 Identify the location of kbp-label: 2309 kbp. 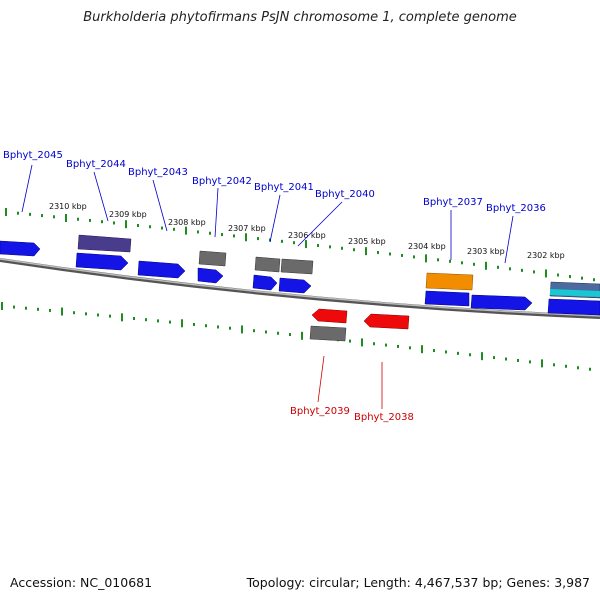
(128, 214).